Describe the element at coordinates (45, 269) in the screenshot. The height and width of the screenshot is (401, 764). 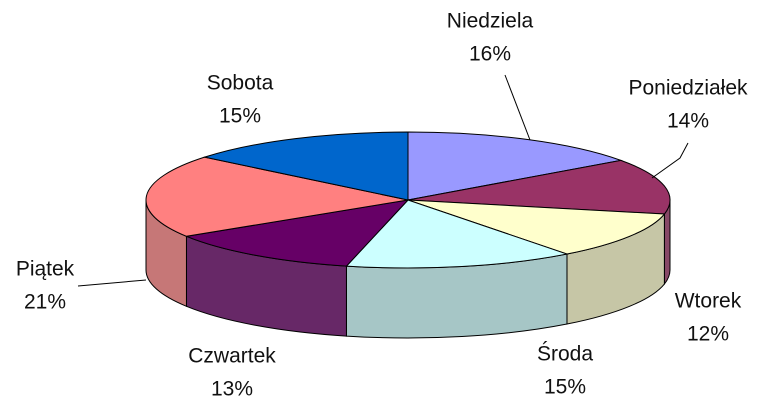
I see `slice-label: Piątek` at that location.